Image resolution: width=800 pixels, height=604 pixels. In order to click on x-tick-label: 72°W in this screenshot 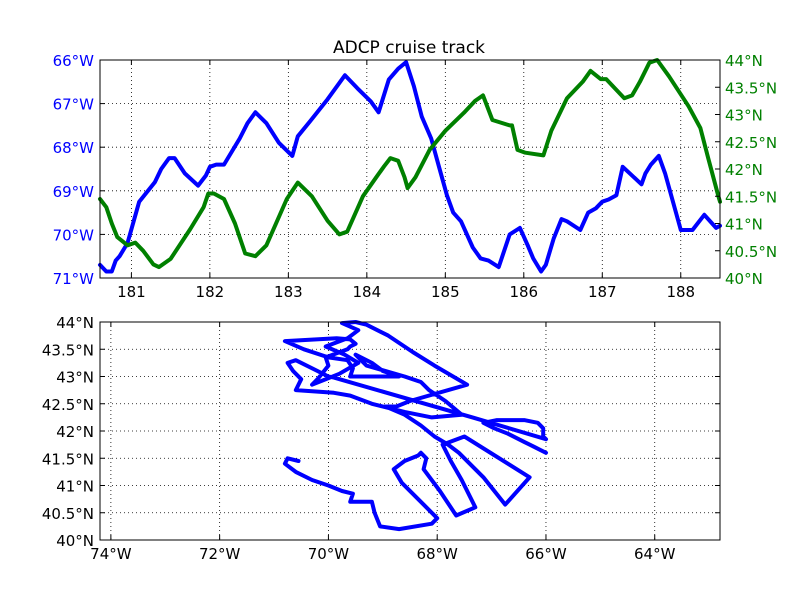, I will do `click(220, 554)`.